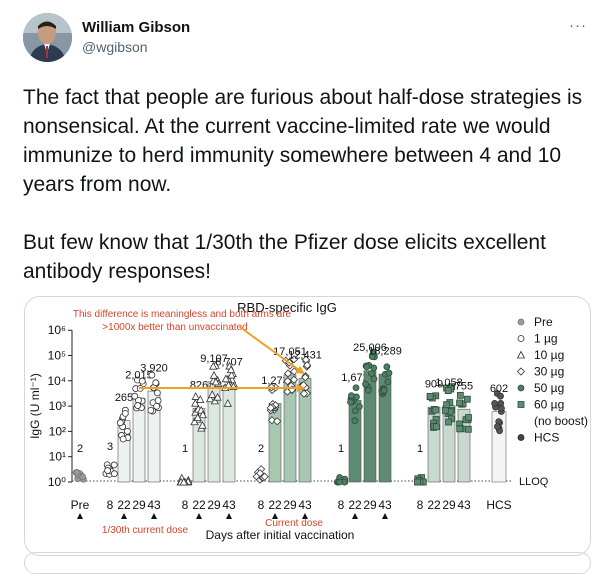  What do you see at coordinates (305, 356) in the screenshot?
I see `data-value-label: 12,431` at bounding box center [305, 356].